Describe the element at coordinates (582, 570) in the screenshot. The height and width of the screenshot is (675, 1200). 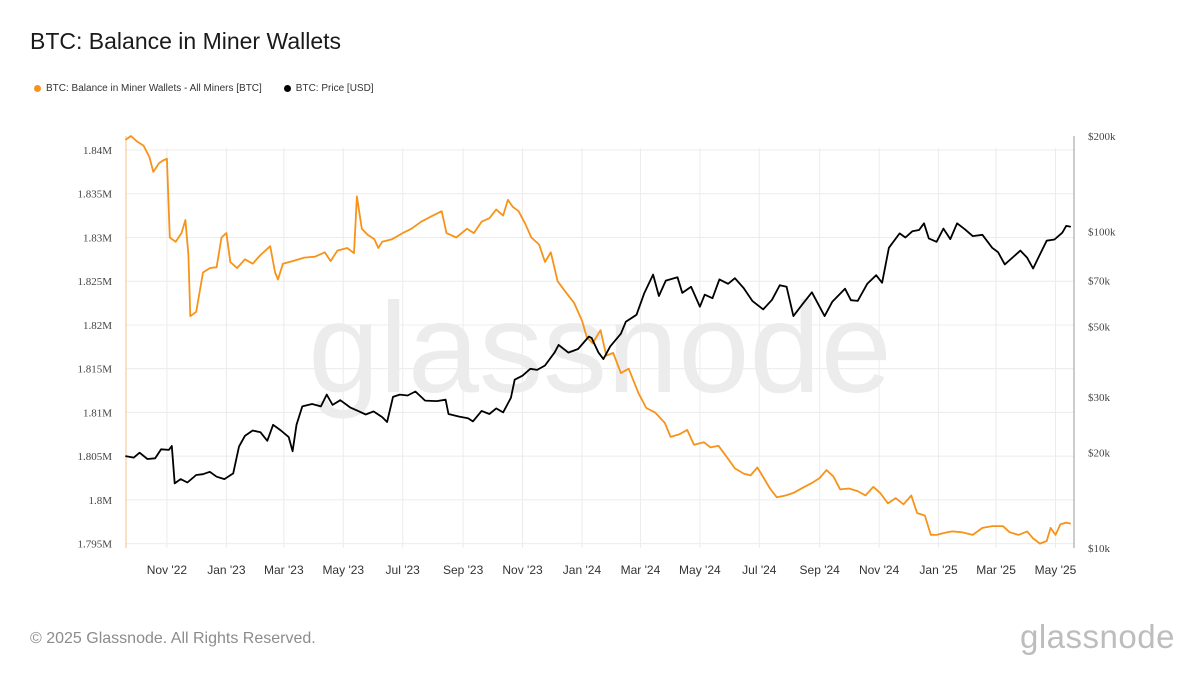
I see `x-tick-label: Jan '24` at that location.